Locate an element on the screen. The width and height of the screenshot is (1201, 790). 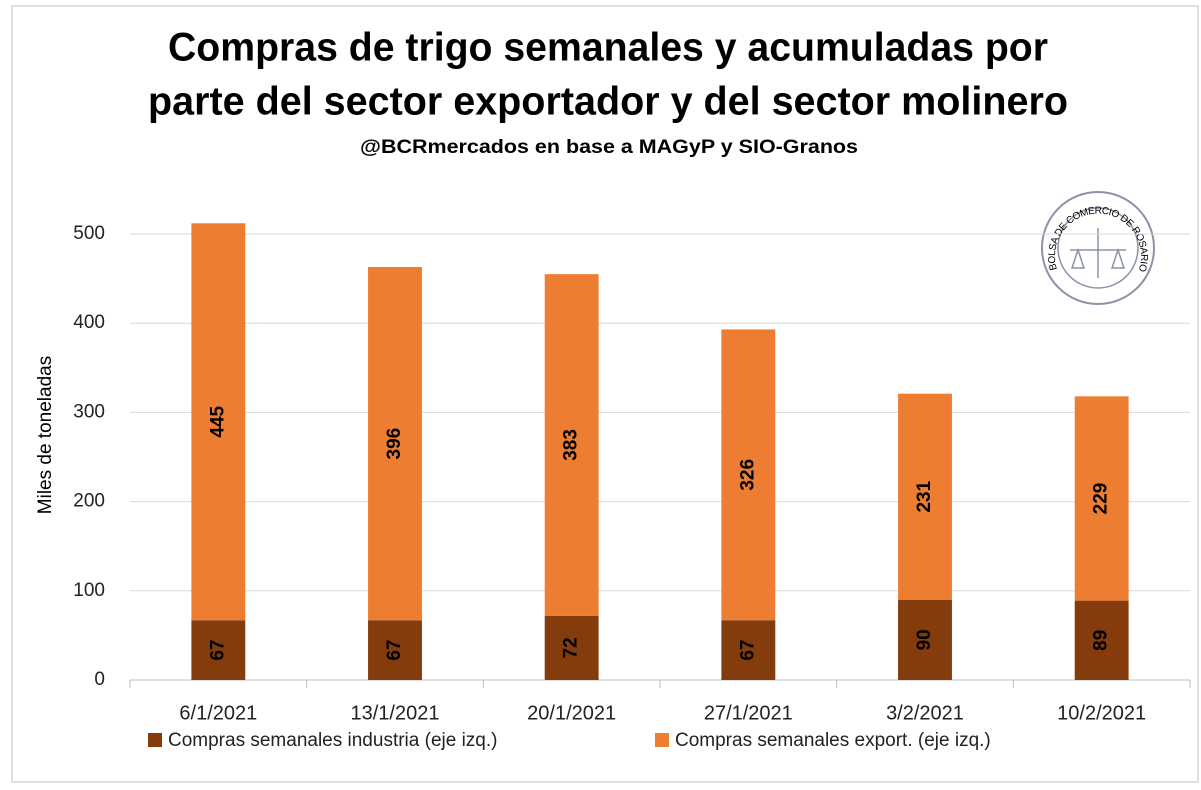
logo-icon is located at coordinates (1098, 253).